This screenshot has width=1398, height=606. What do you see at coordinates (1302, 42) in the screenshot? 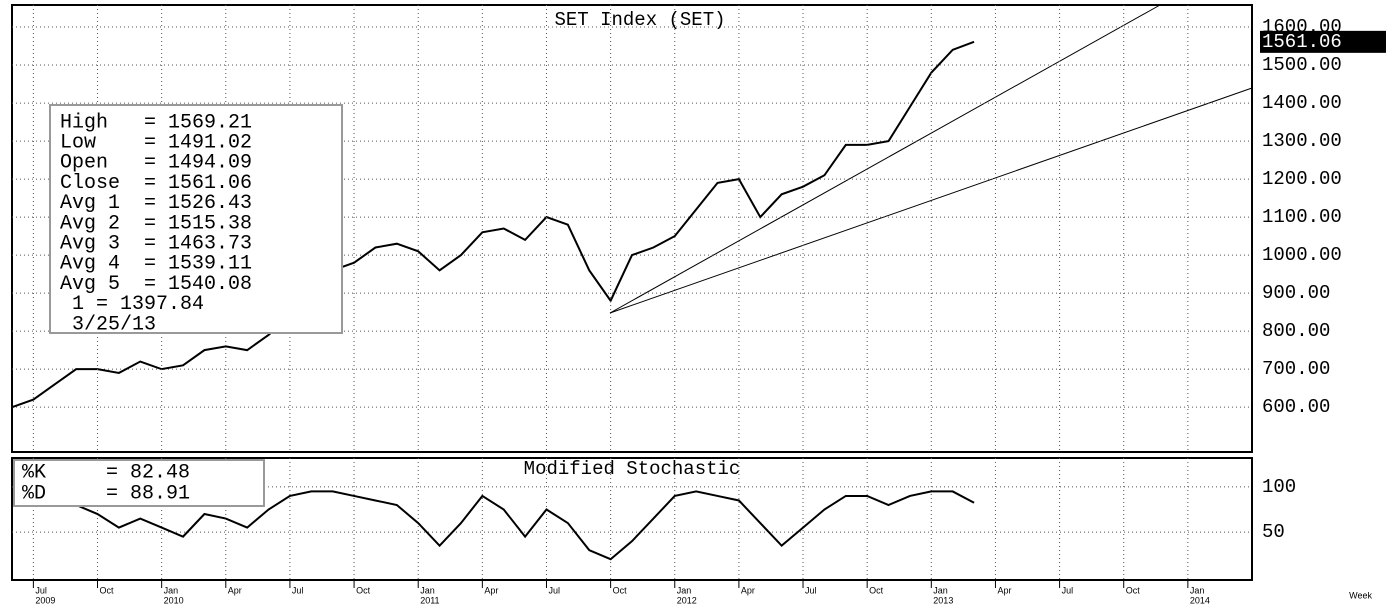
I see `last-price-label: 1561.06` at bounding box center [1302, 42].